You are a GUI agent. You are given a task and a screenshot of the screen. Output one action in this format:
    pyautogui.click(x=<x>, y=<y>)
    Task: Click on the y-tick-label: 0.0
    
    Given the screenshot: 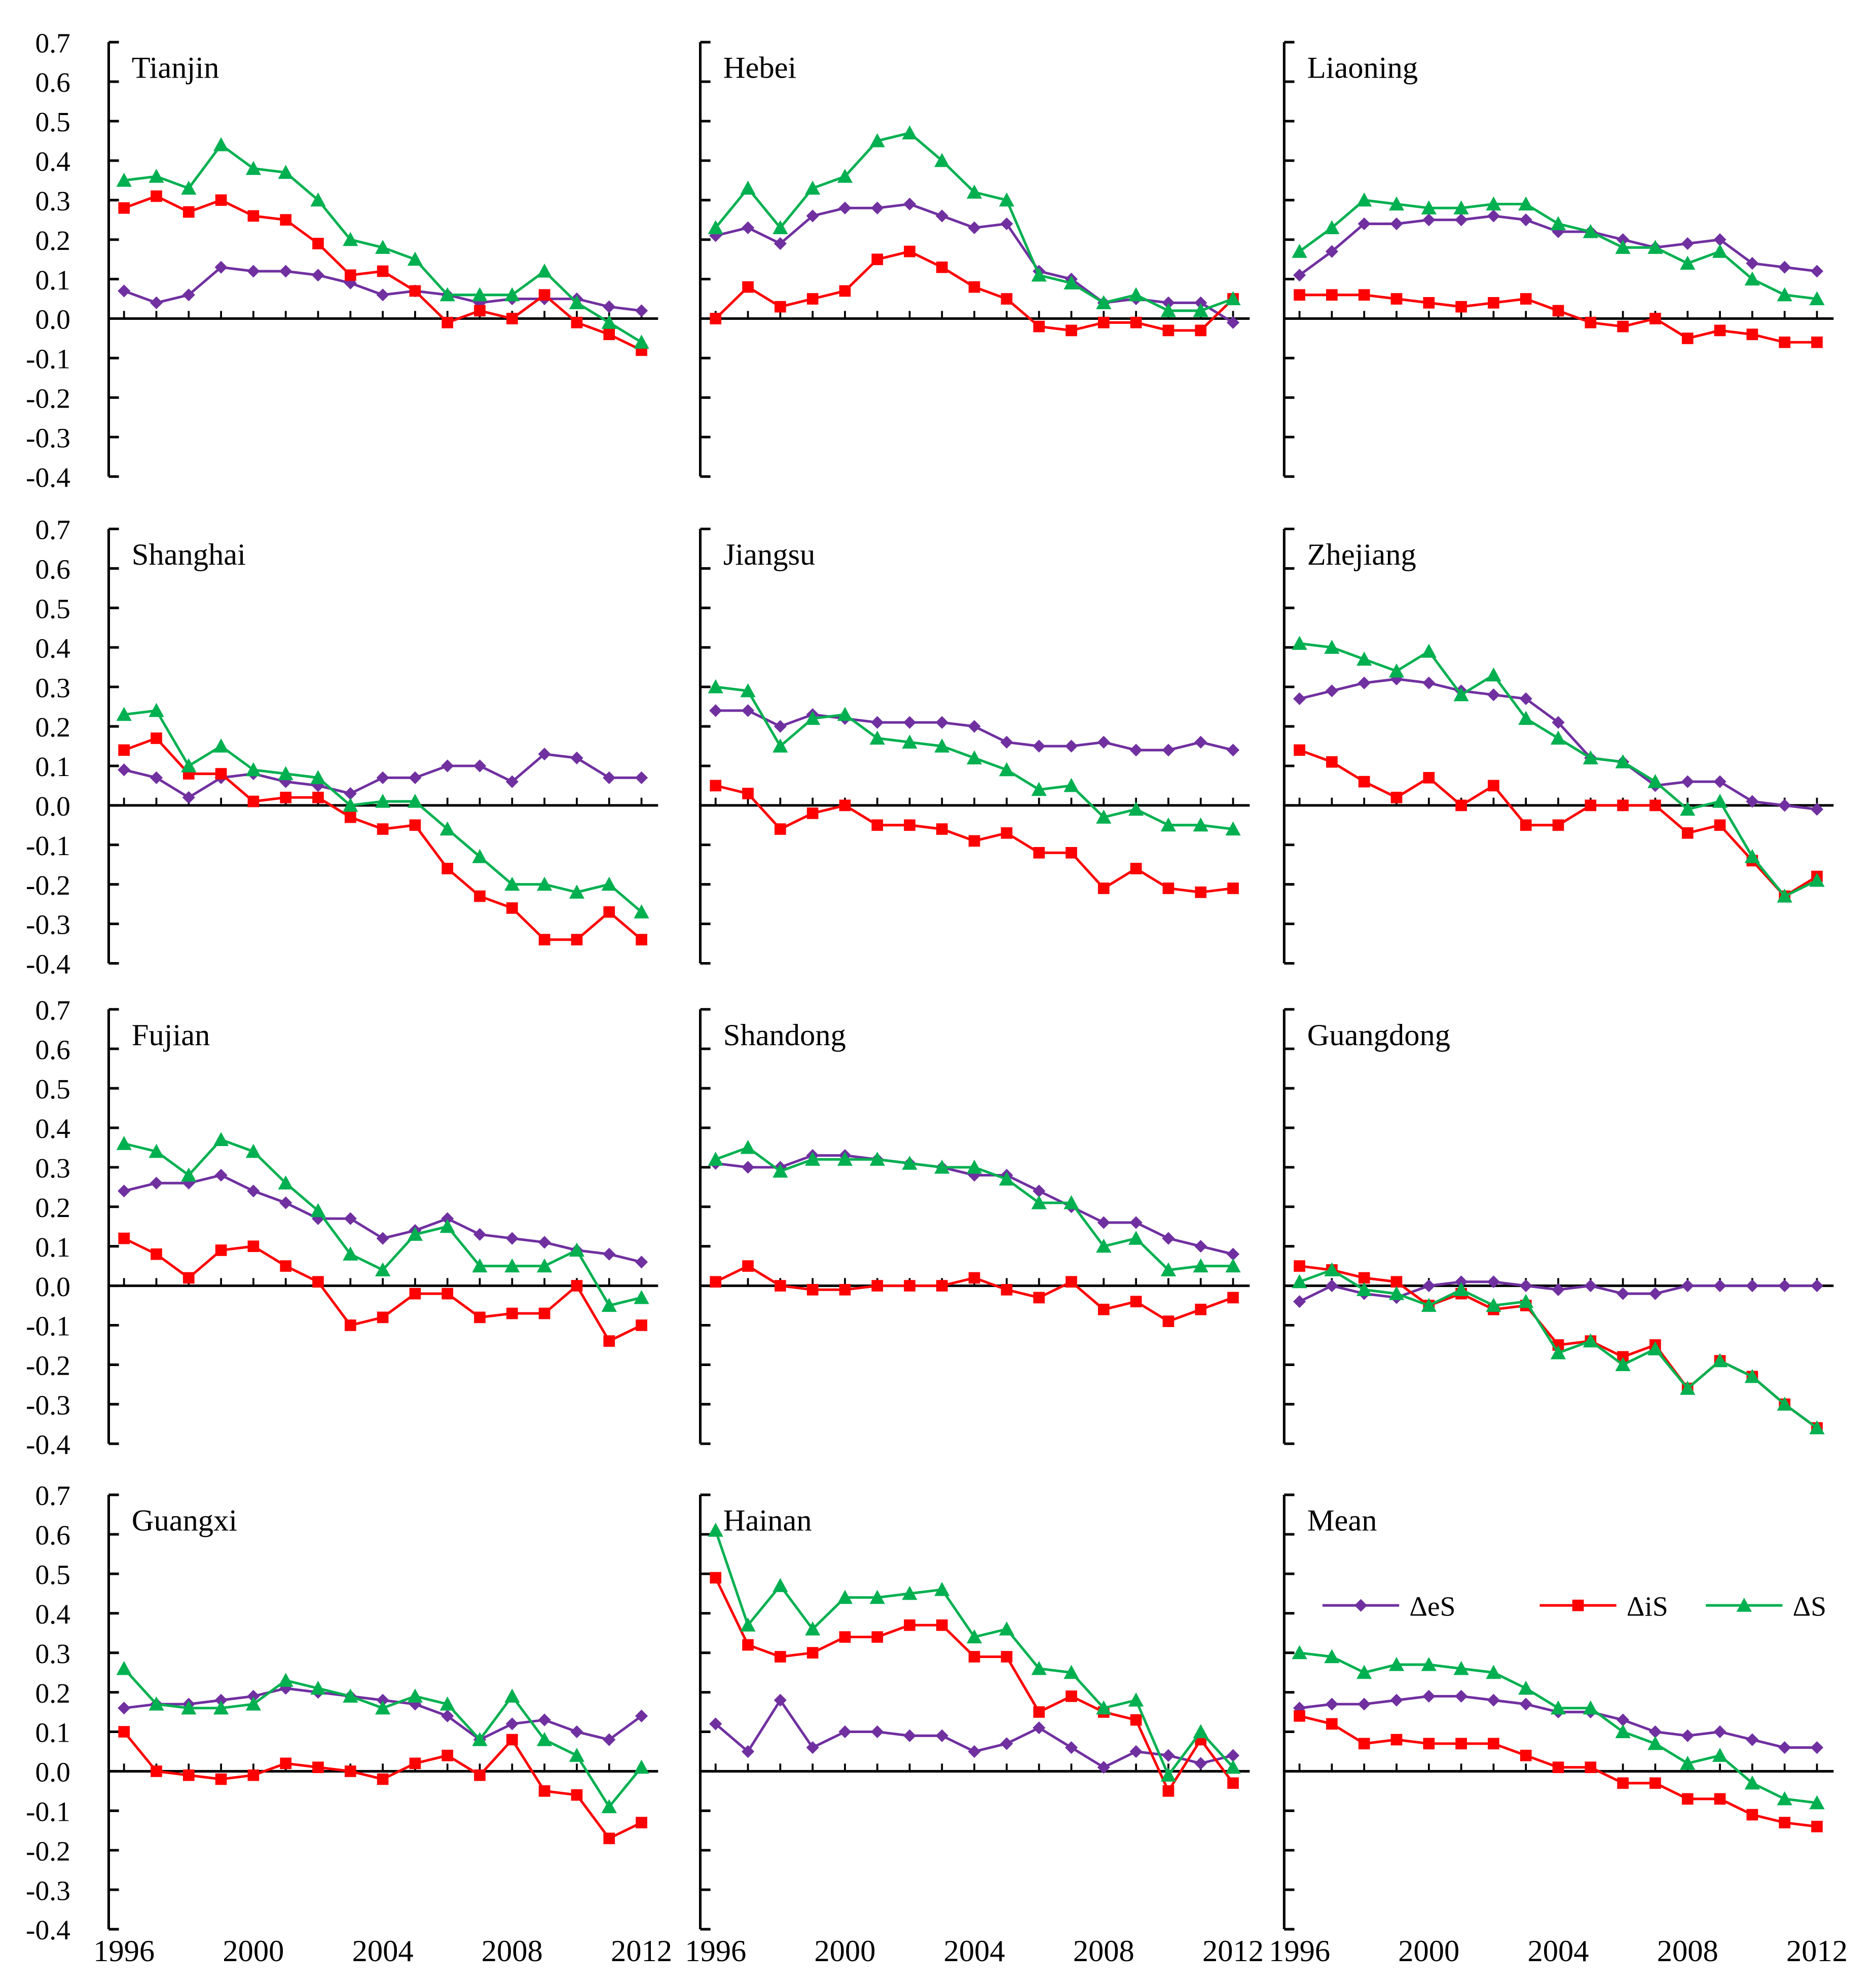 What is the action you would take?
    pyautogui.click(x=52, y=1773)
    